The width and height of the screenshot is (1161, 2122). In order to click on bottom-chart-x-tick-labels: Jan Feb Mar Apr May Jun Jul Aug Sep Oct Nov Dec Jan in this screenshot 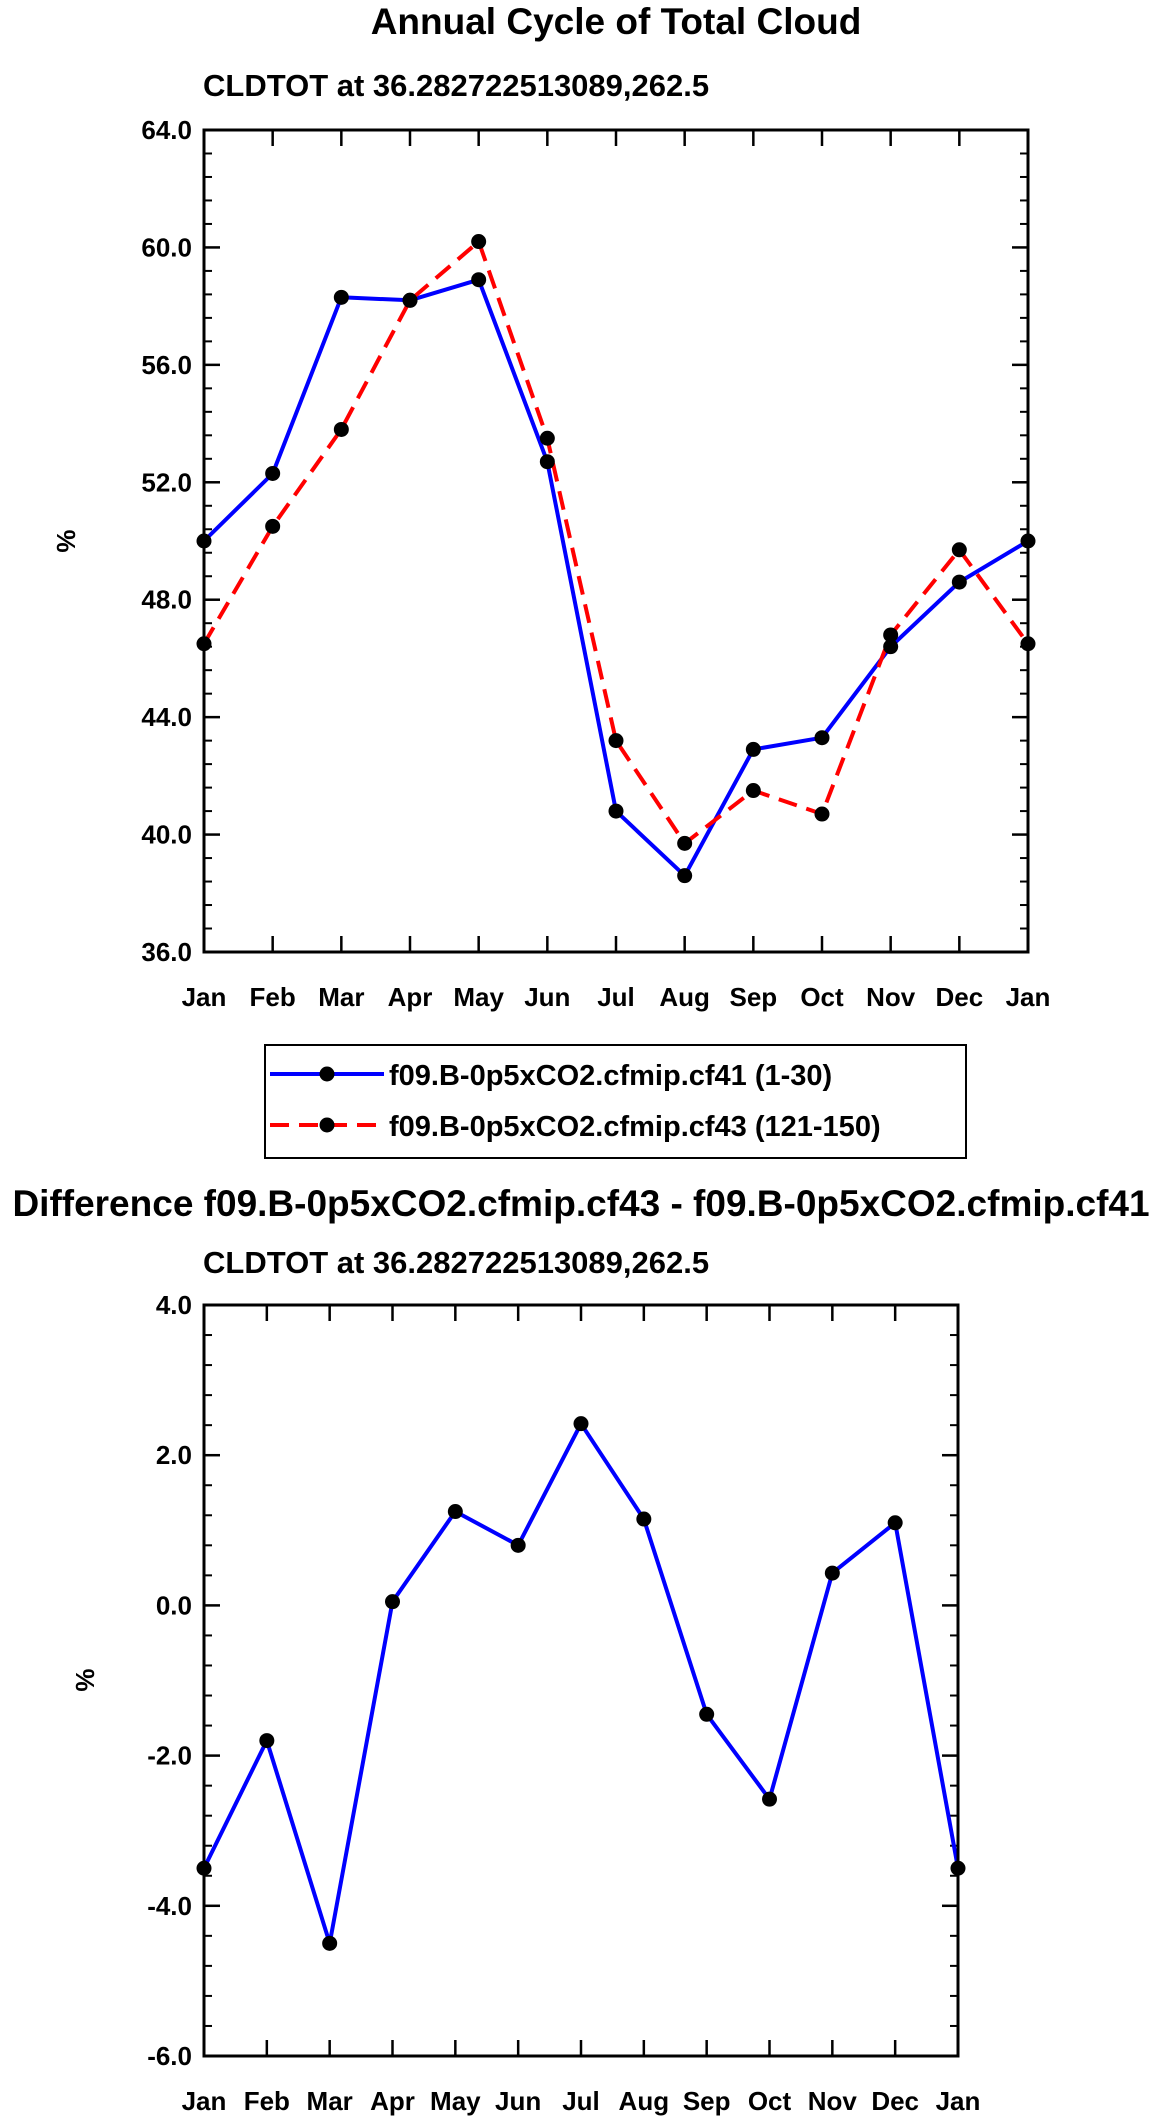, I will do `click(581, 2101)`.